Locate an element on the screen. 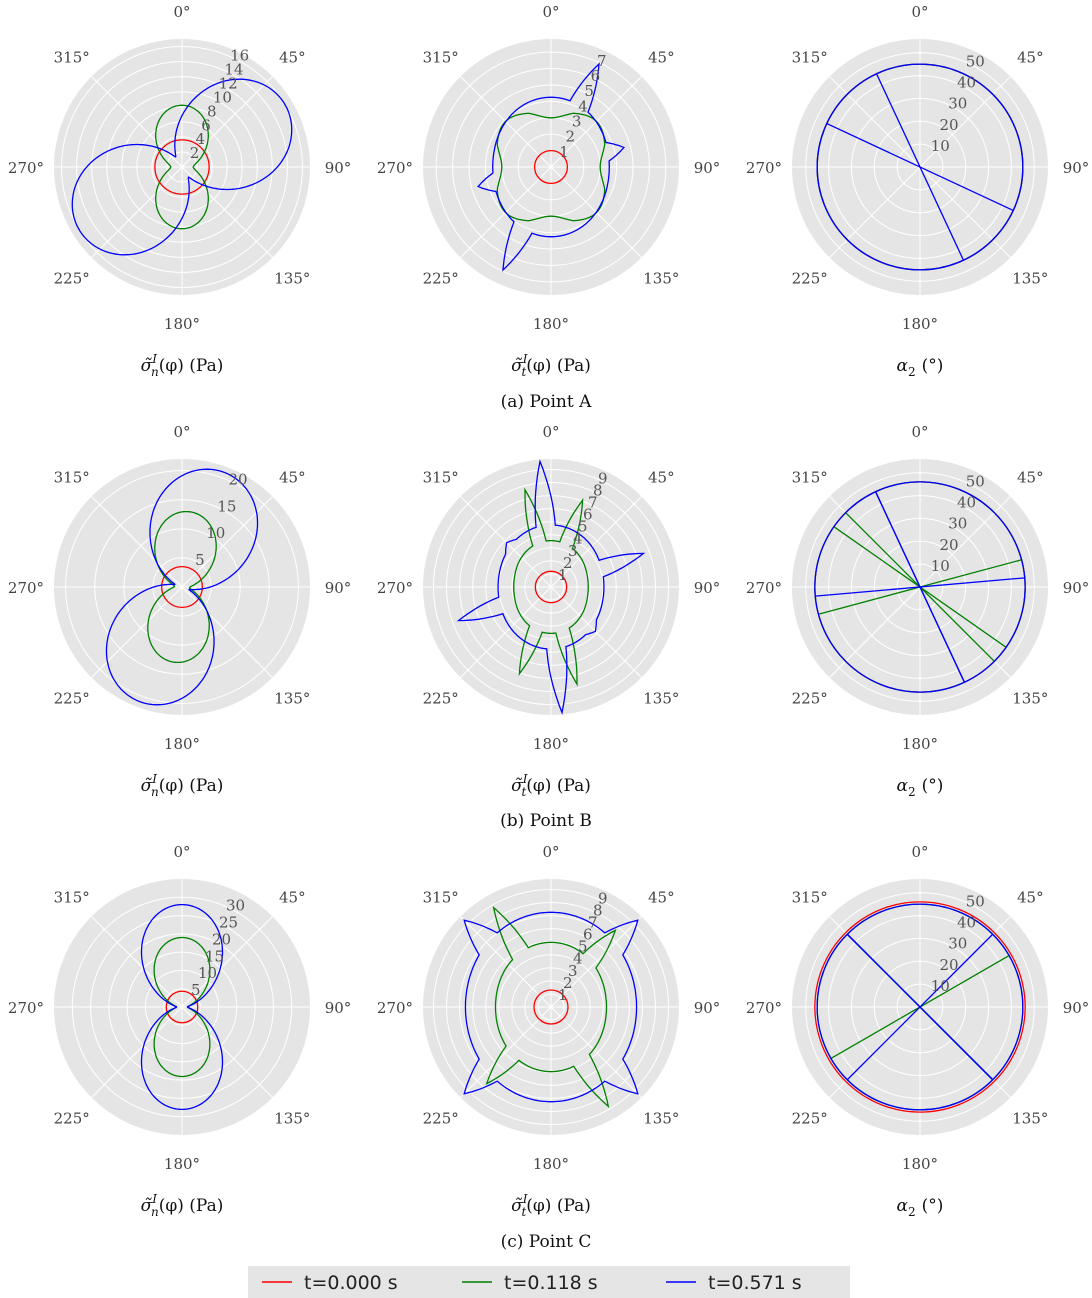  radial-tick-label: 50 is located at coordinates (975, 901).